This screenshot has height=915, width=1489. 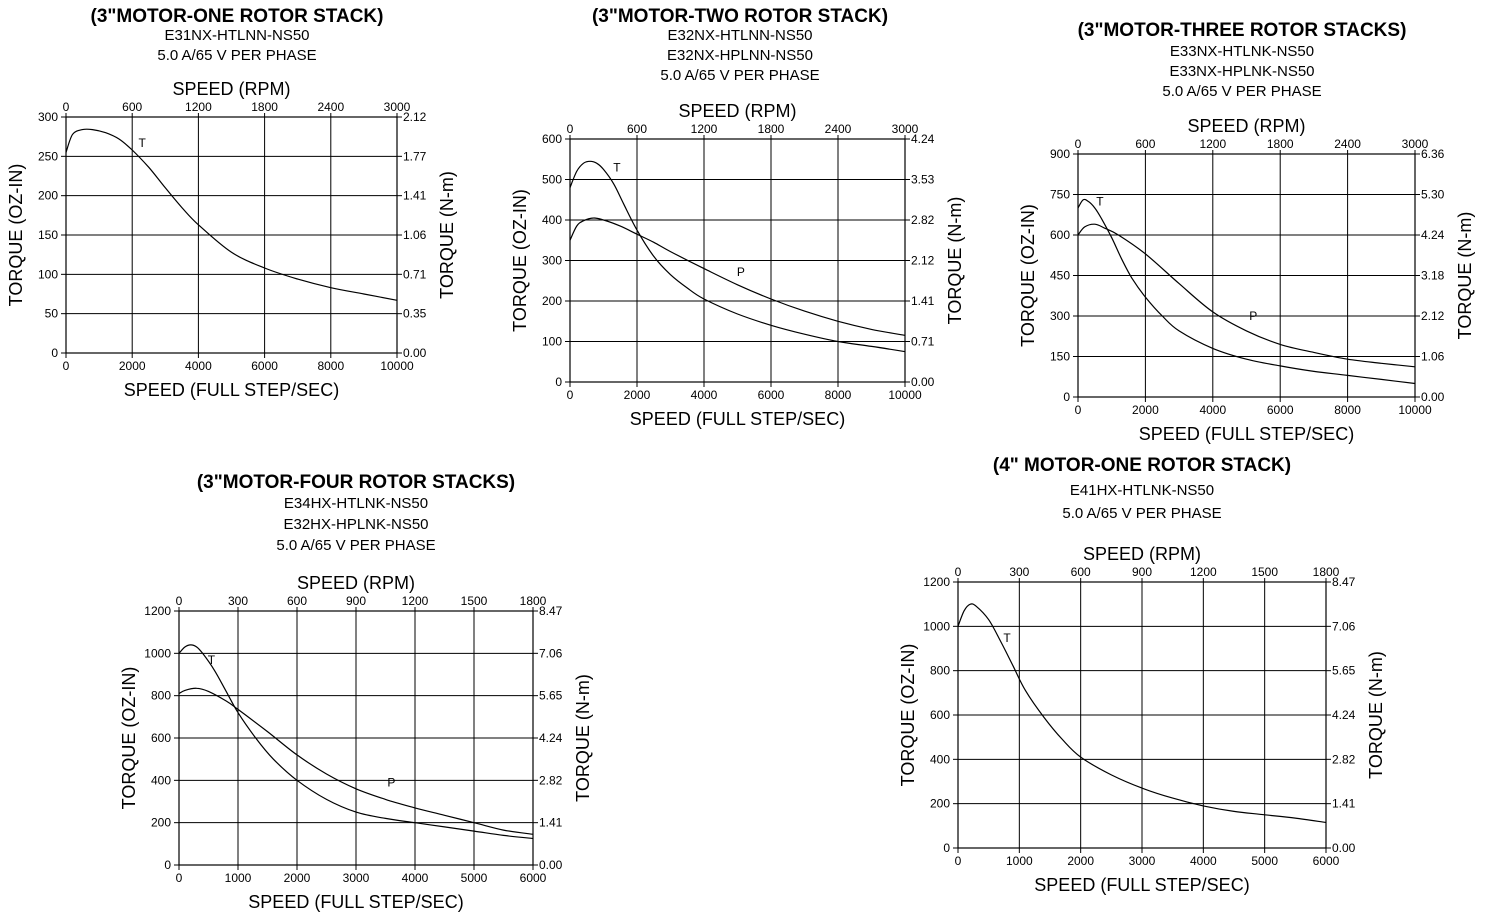 What do you see at coordinates (1347, 144) in the screenshot?
I see `top-tick-label: 2400` at bounding box center [1347, 144].